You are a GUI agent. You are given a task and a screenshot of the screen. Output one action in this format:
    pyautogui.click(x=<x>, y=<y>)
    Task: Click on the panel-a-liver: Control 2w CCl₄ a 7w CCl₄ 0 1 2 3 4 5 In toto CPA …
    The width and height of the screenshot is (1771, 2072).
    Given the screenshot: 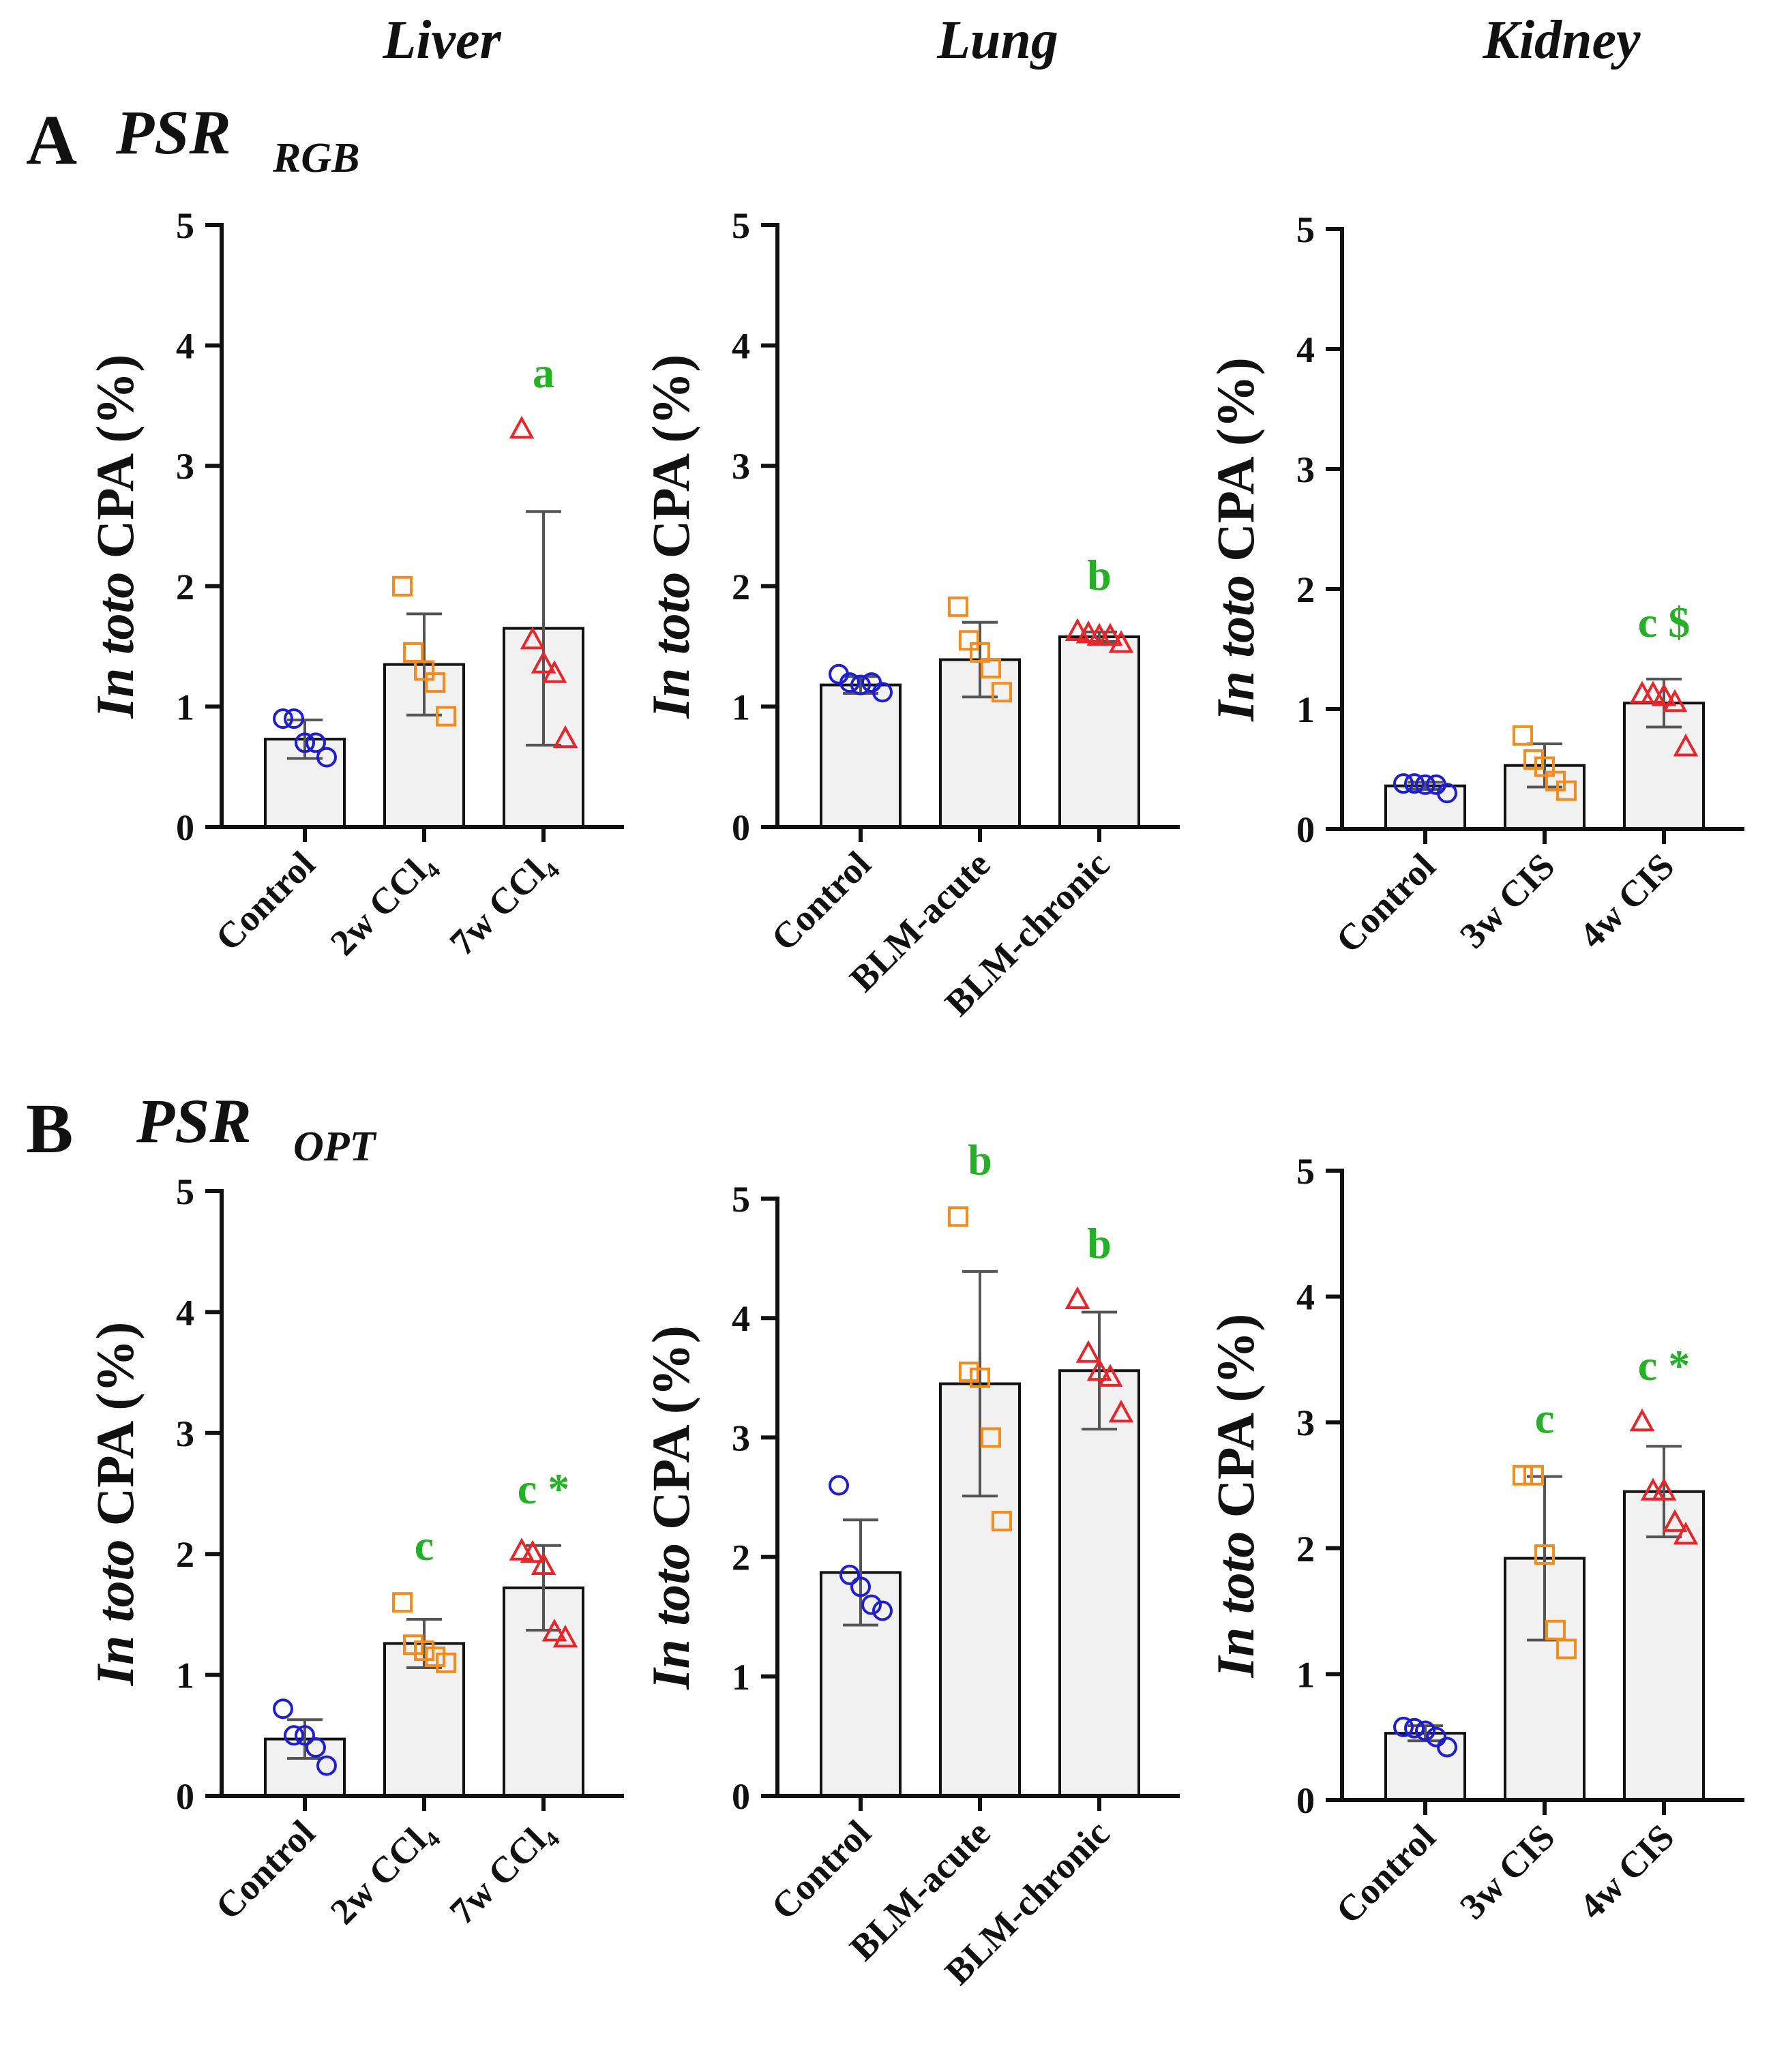 What is the action you would take?
    pyautogui.click(x=354, y=584)
    